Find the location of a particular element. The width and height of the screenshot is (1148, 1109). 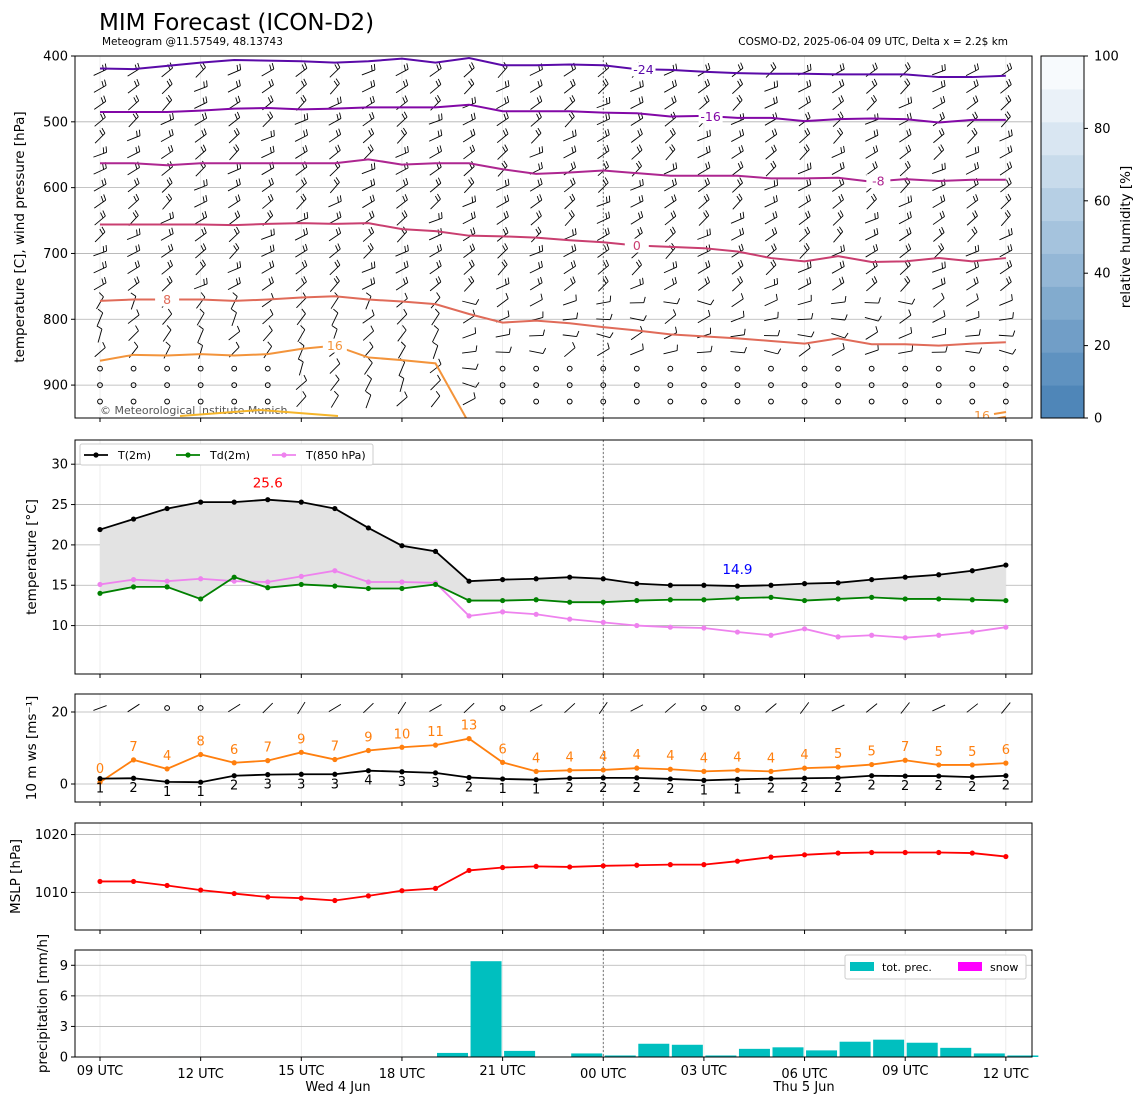

time-tick-label: 15 UTC is located at coordinates (301, 1071).